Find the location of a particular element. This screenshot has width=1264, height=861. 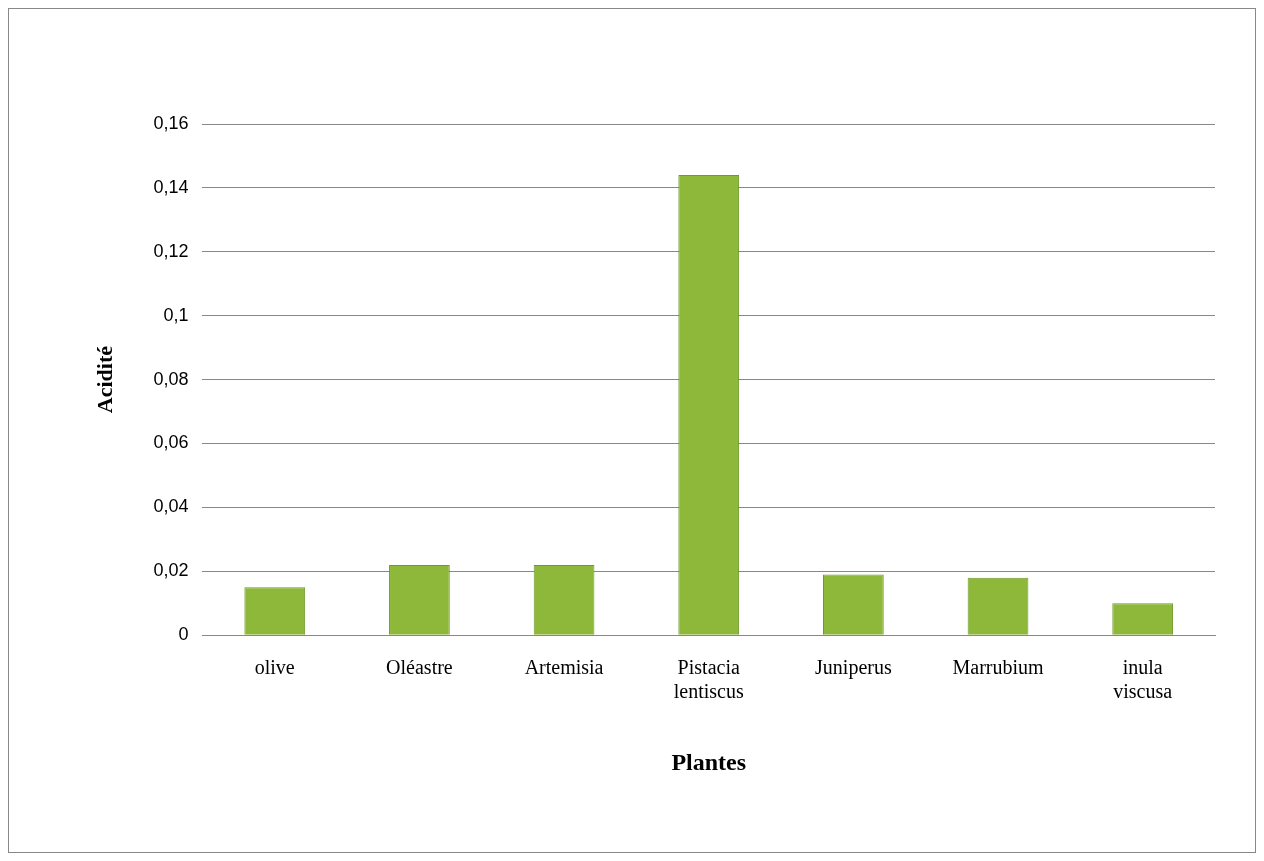

y-tick-label: 0,08 is located at coordinates (171, 378).